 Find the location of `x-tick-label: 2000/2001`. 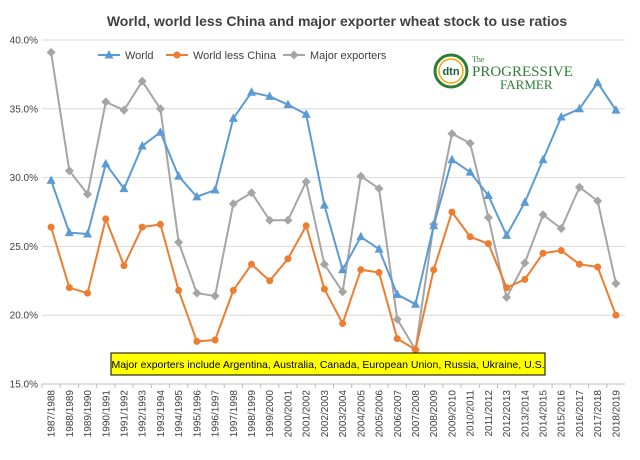

x-tick-label: 2000/2001 is located at coordinates (288, 414).